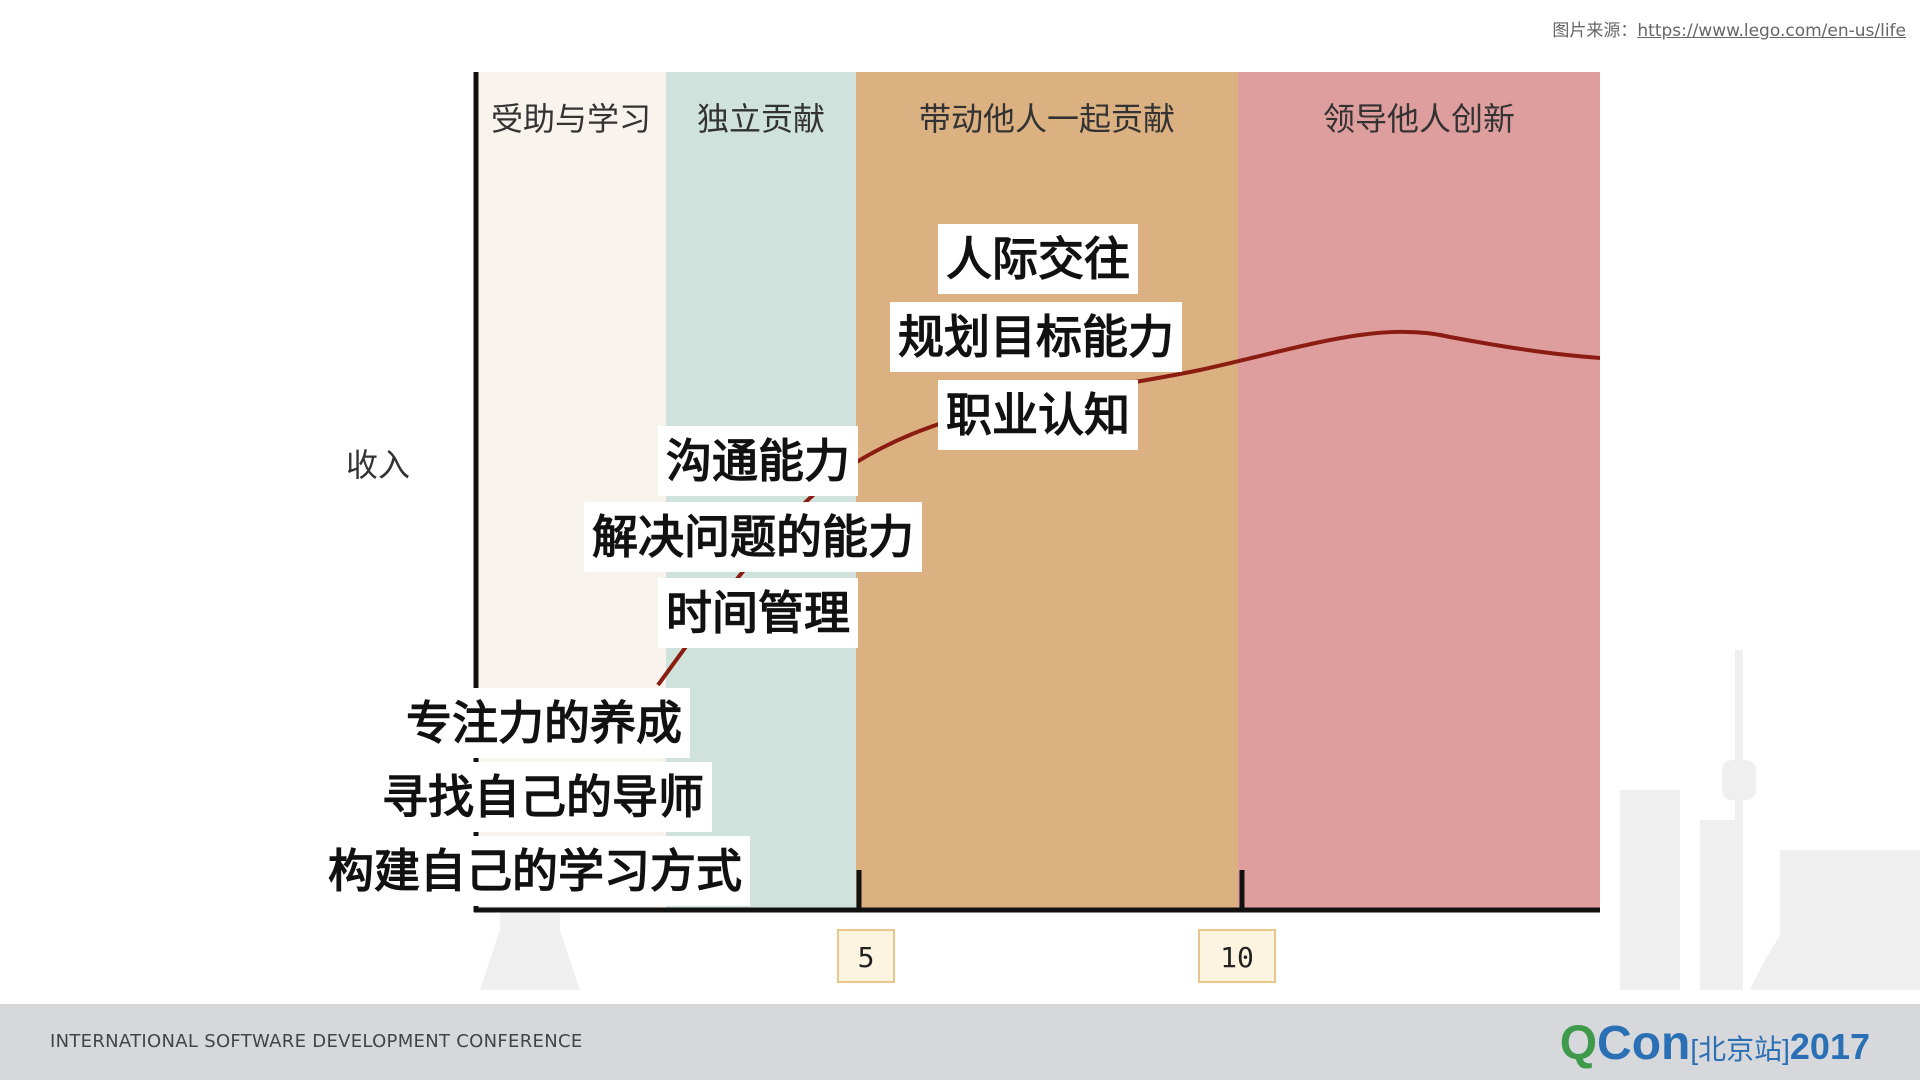 This screenshot has height=1080, width=1920. What do you see at coordinates (1038, 415) in the screenshot?
I see `skill-tag-career-awareness: 职业认知` at bounding box center [1038, 415].